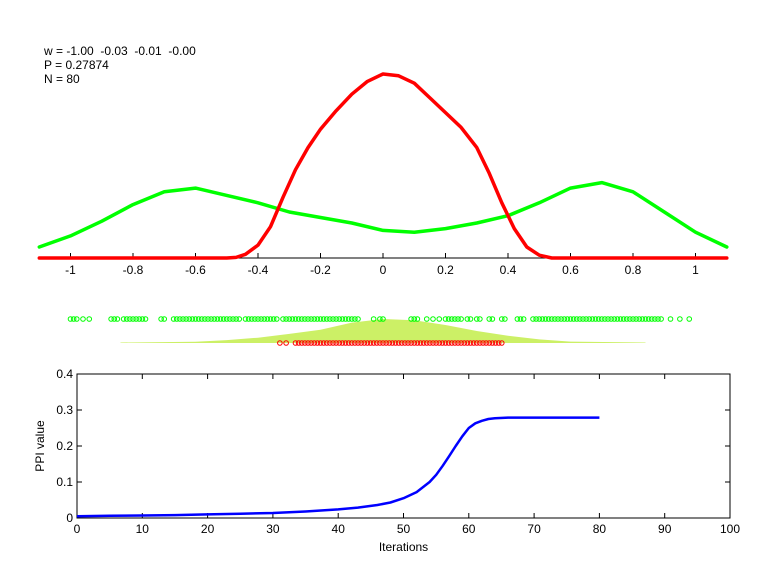 This screenshot has height=576, width=768. Describe the element at coordinates (633, 270) in the screenshot. I see `x-tick-label: 0.8` at that location.